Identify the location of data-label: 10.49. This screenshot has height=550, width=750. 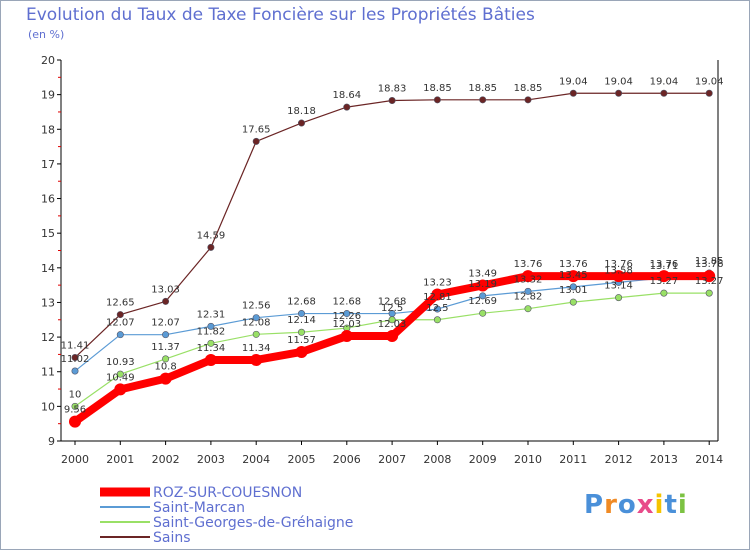
(120, 377).